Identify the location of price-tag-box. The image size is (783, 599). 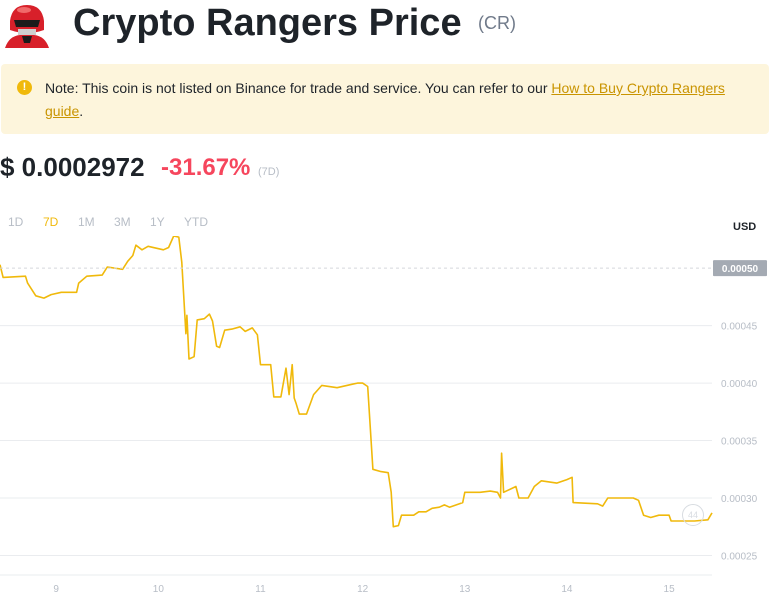
(740, 268).